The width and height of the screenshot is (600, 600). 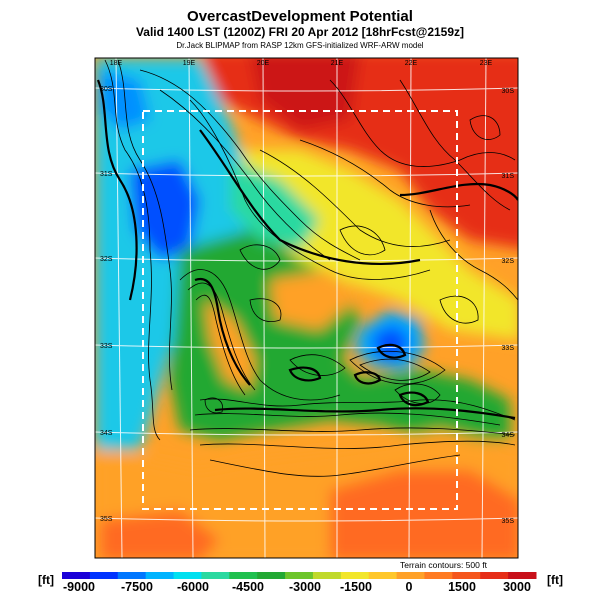 What do you see at coordinates (189, 63) in the screenshot?
I see `top-lon-label: 19E` at bounding box center [189, 63].